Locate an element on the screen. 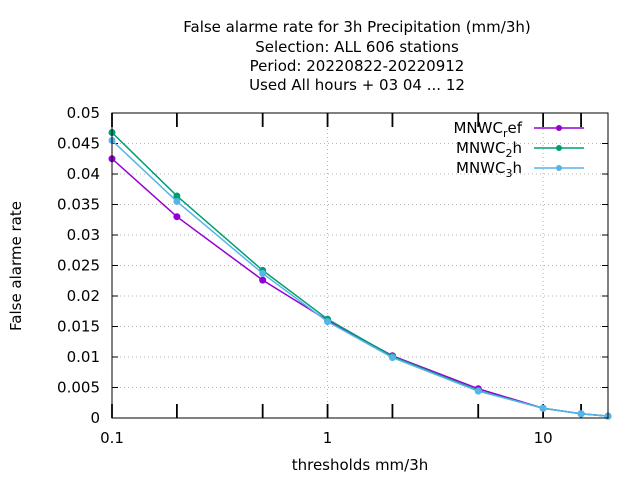  y-tick-label: 0.02 is located at coordinates (83, 296).